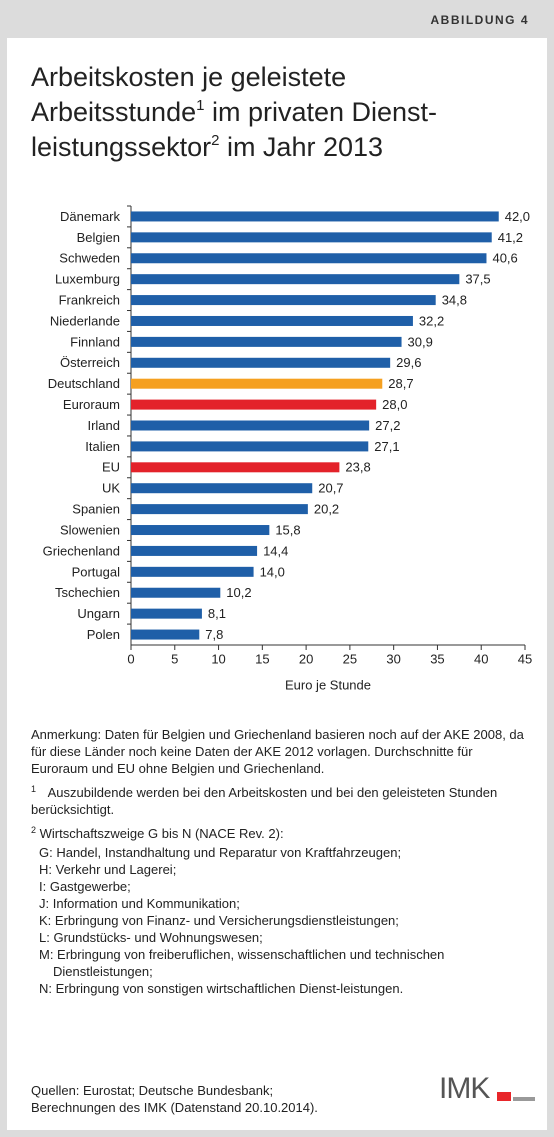  What do you see at coordinates (357, 467) in the screenshot?
I see `value-label: 23,8` at bounding box center [357, 467].